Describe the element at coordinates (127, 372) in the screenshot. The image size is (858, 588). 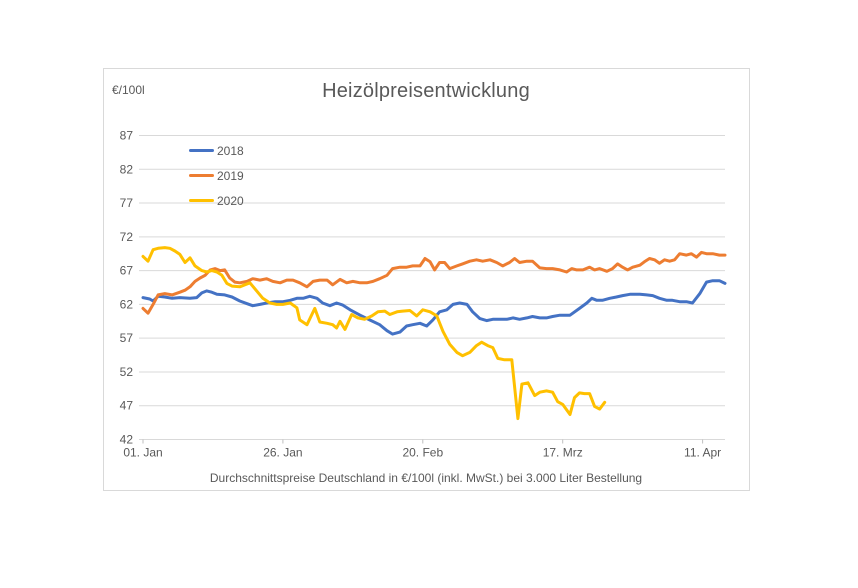
I see `y-tick-label: 52` at that location.